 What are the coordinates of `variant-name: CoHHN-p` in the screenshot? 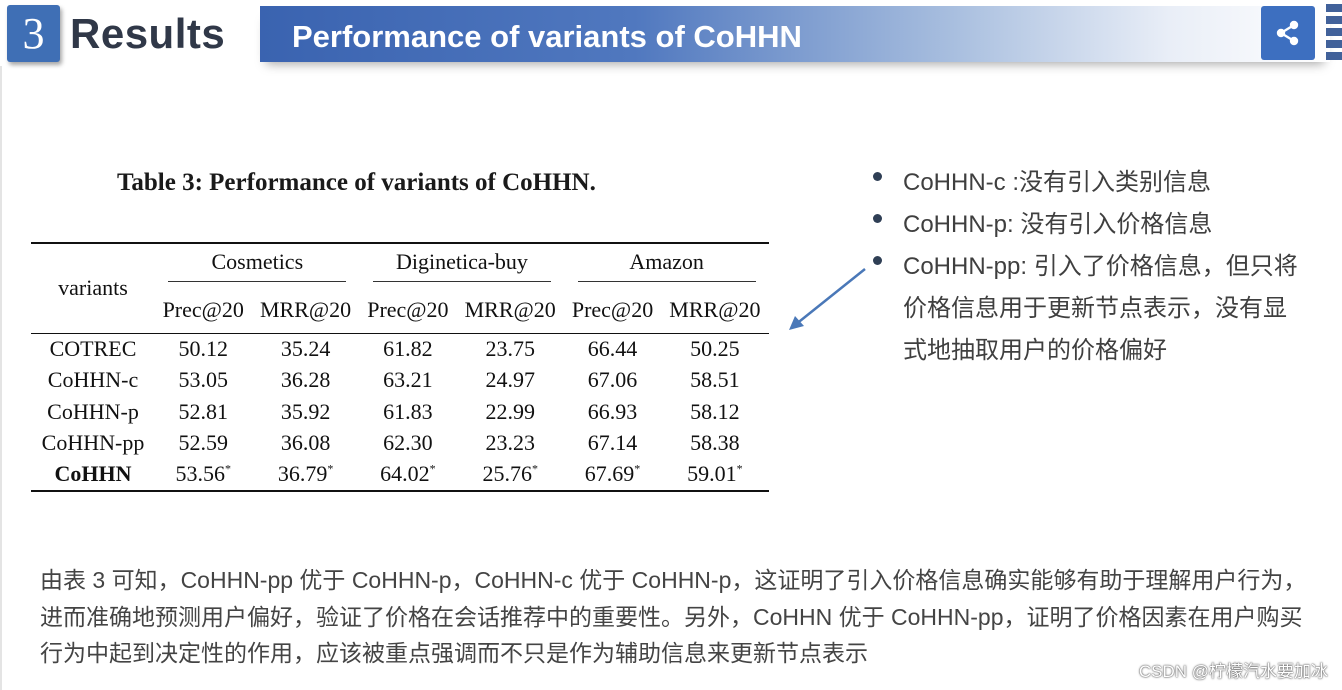 It's located at (93, 411).